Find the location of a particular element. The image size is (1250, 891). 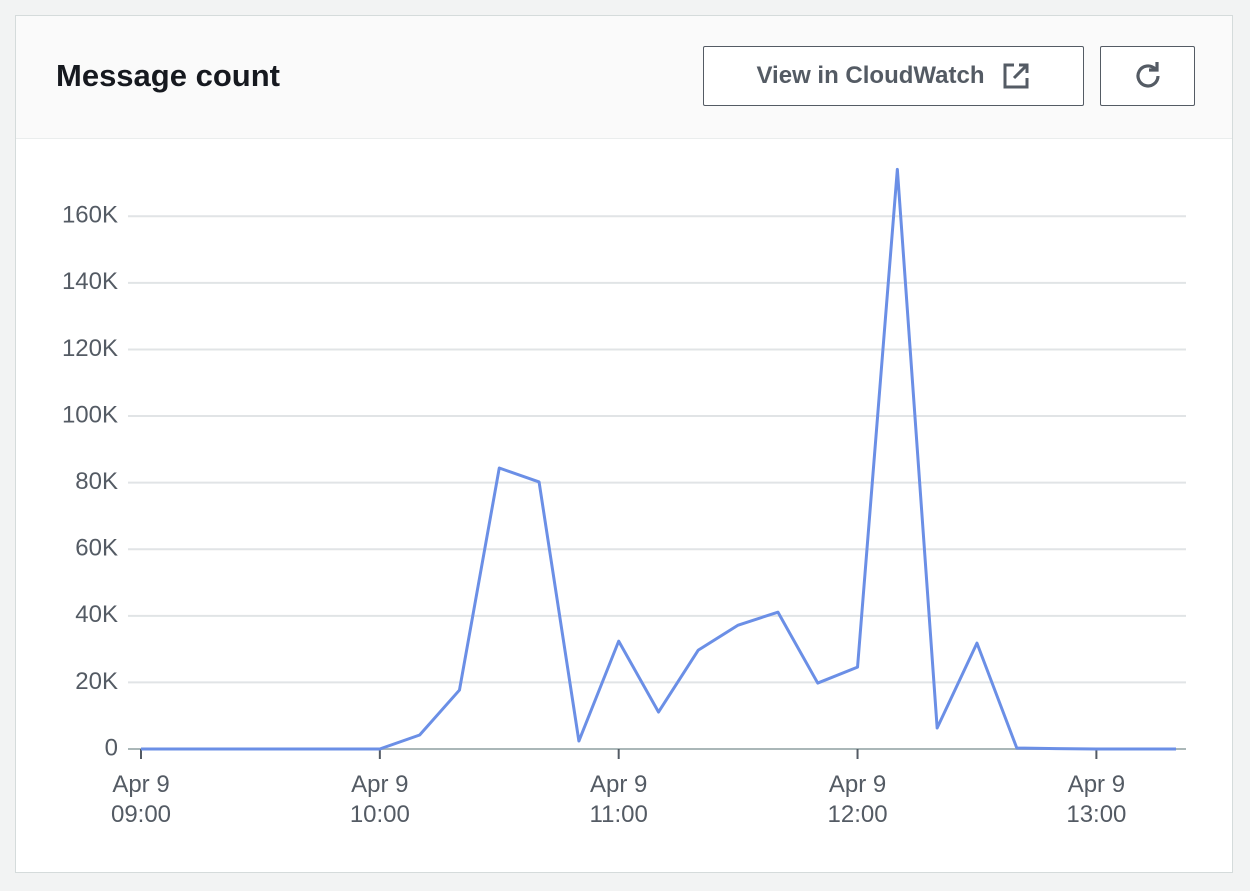

x-tick-label: Apr 9 09:00 is located at coordinates (141, 799).